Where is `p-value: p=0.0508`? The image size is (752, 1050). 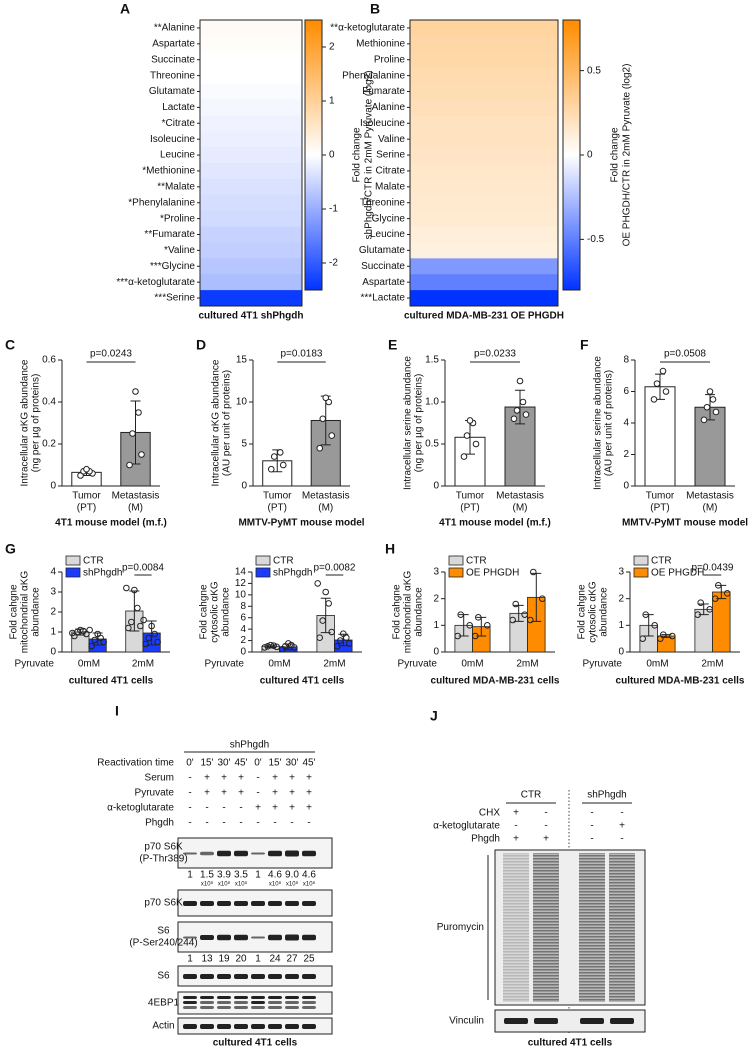
p-value: p=0.0508 is located at coordinates (685, 354).